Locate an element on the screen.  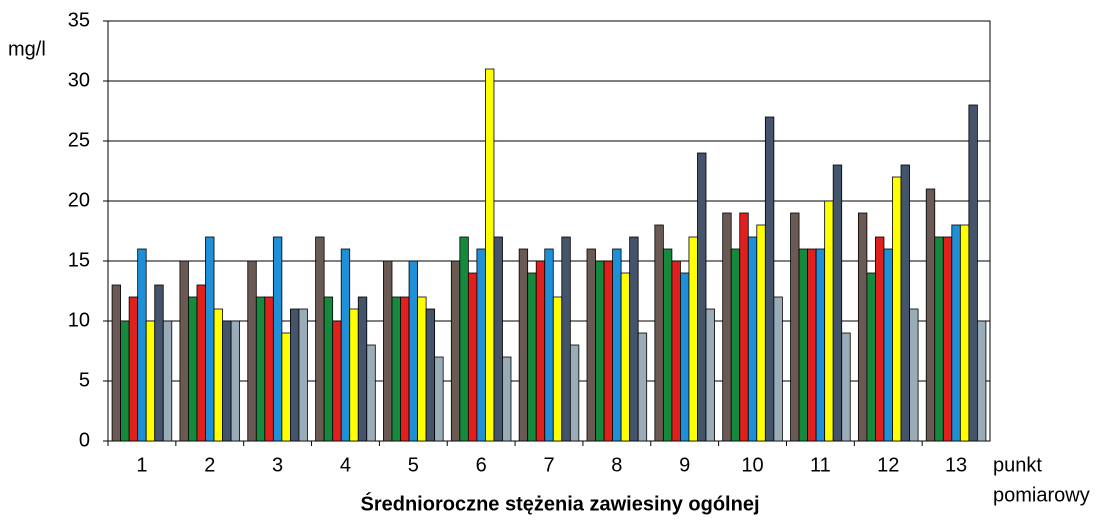
y-tick-label: 10 is located at coordinates (79, 320).